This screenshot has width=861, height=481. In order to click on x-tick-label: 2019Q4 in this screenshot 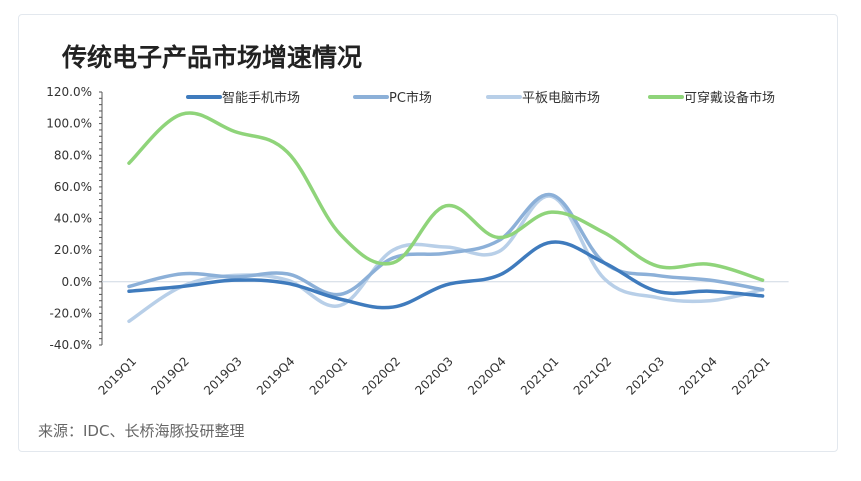, I will do `click(276, 376)`.